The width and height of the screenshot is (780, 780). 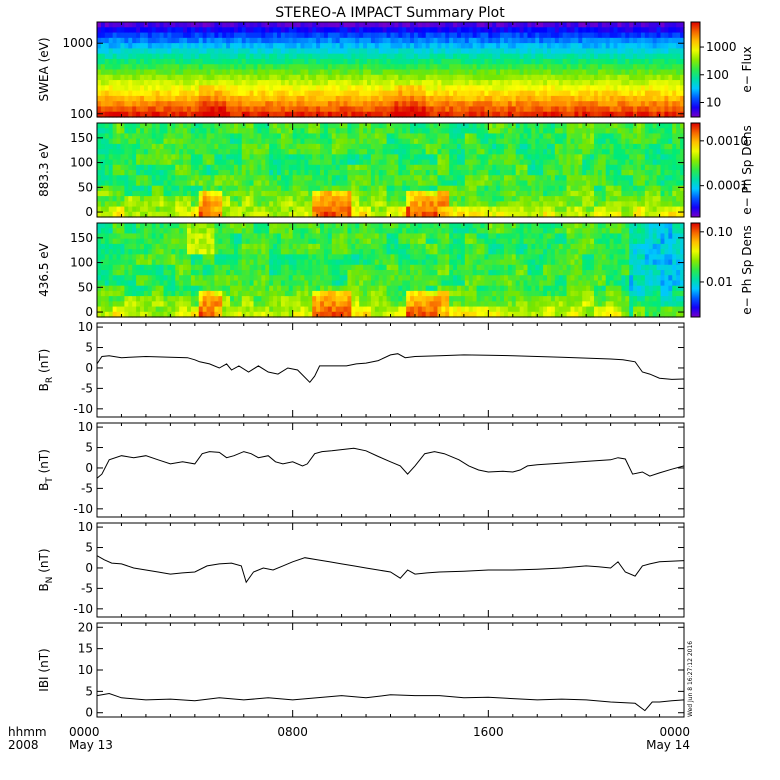 What do you see at coordinates (719, 232) in the screenshot?
I see `colorbar-tick-label: 0.10` at bounding box center [719, 232].